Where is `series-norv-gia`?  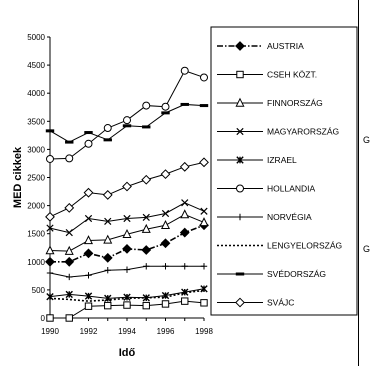
series-norv-gia is located at coordinates (127, 272).